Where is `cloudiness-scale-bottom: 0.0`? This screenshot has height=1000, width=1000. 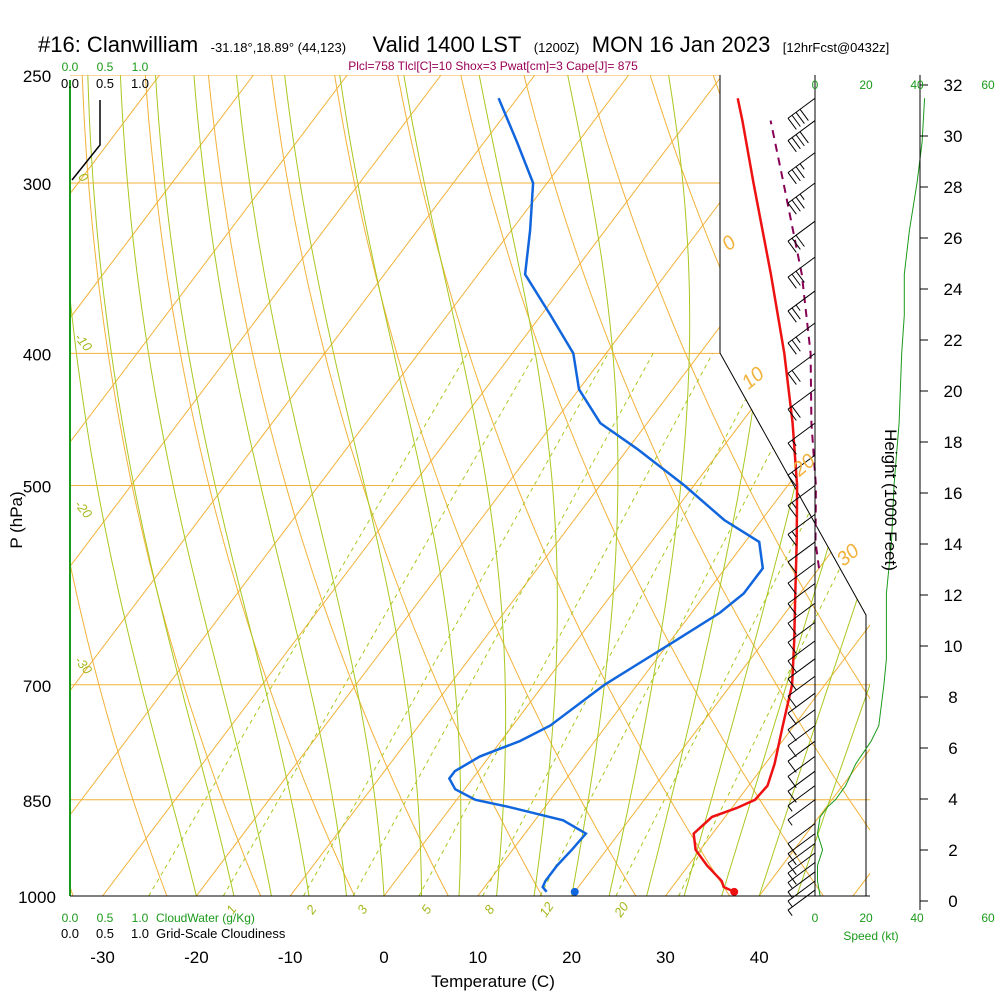
cloudiness-scale-bottom: 0.0 is located at coordinates (70, 933).